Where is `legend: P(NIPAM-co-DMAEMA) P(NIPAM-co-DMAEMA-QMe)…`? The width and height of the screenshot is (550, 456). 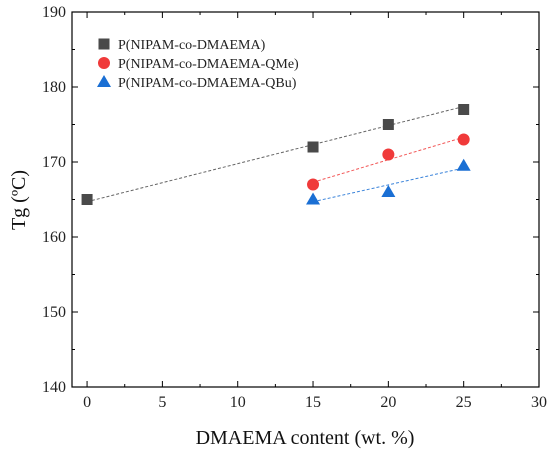
legend: P(NIPAM-co-DMAEMA) P(NIPAM-co-DMAEMA-QMe)… is located at coordinates (198, 64).